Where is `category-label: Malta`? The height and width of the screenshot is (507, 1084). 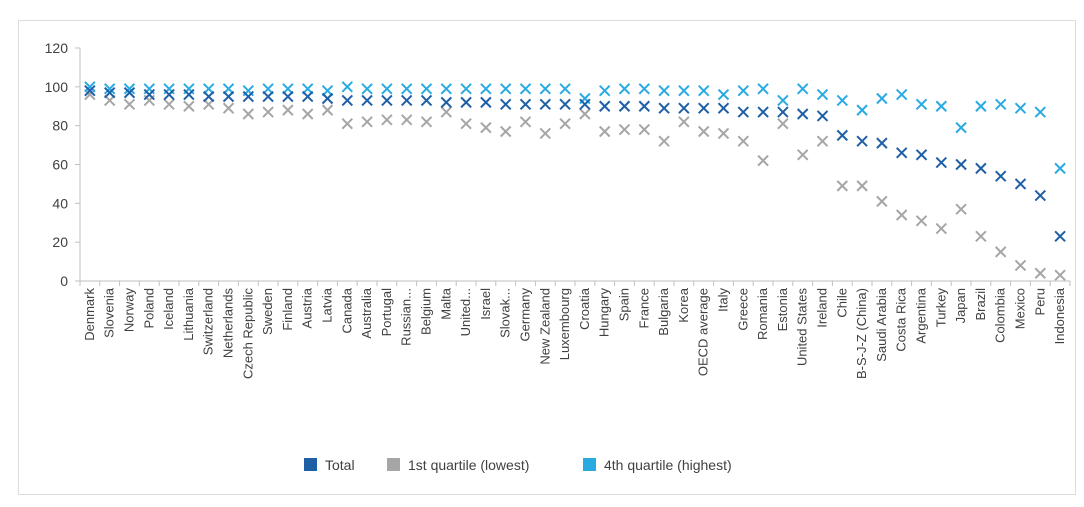
category-label: Malta is located at coordinates (445, 303).